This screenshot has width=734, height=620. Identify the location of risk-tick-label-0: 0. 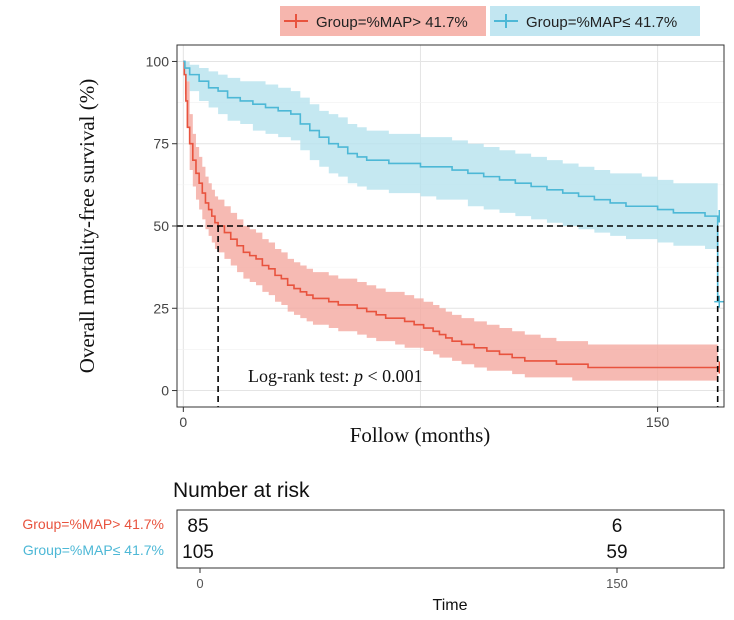
(199, 583).